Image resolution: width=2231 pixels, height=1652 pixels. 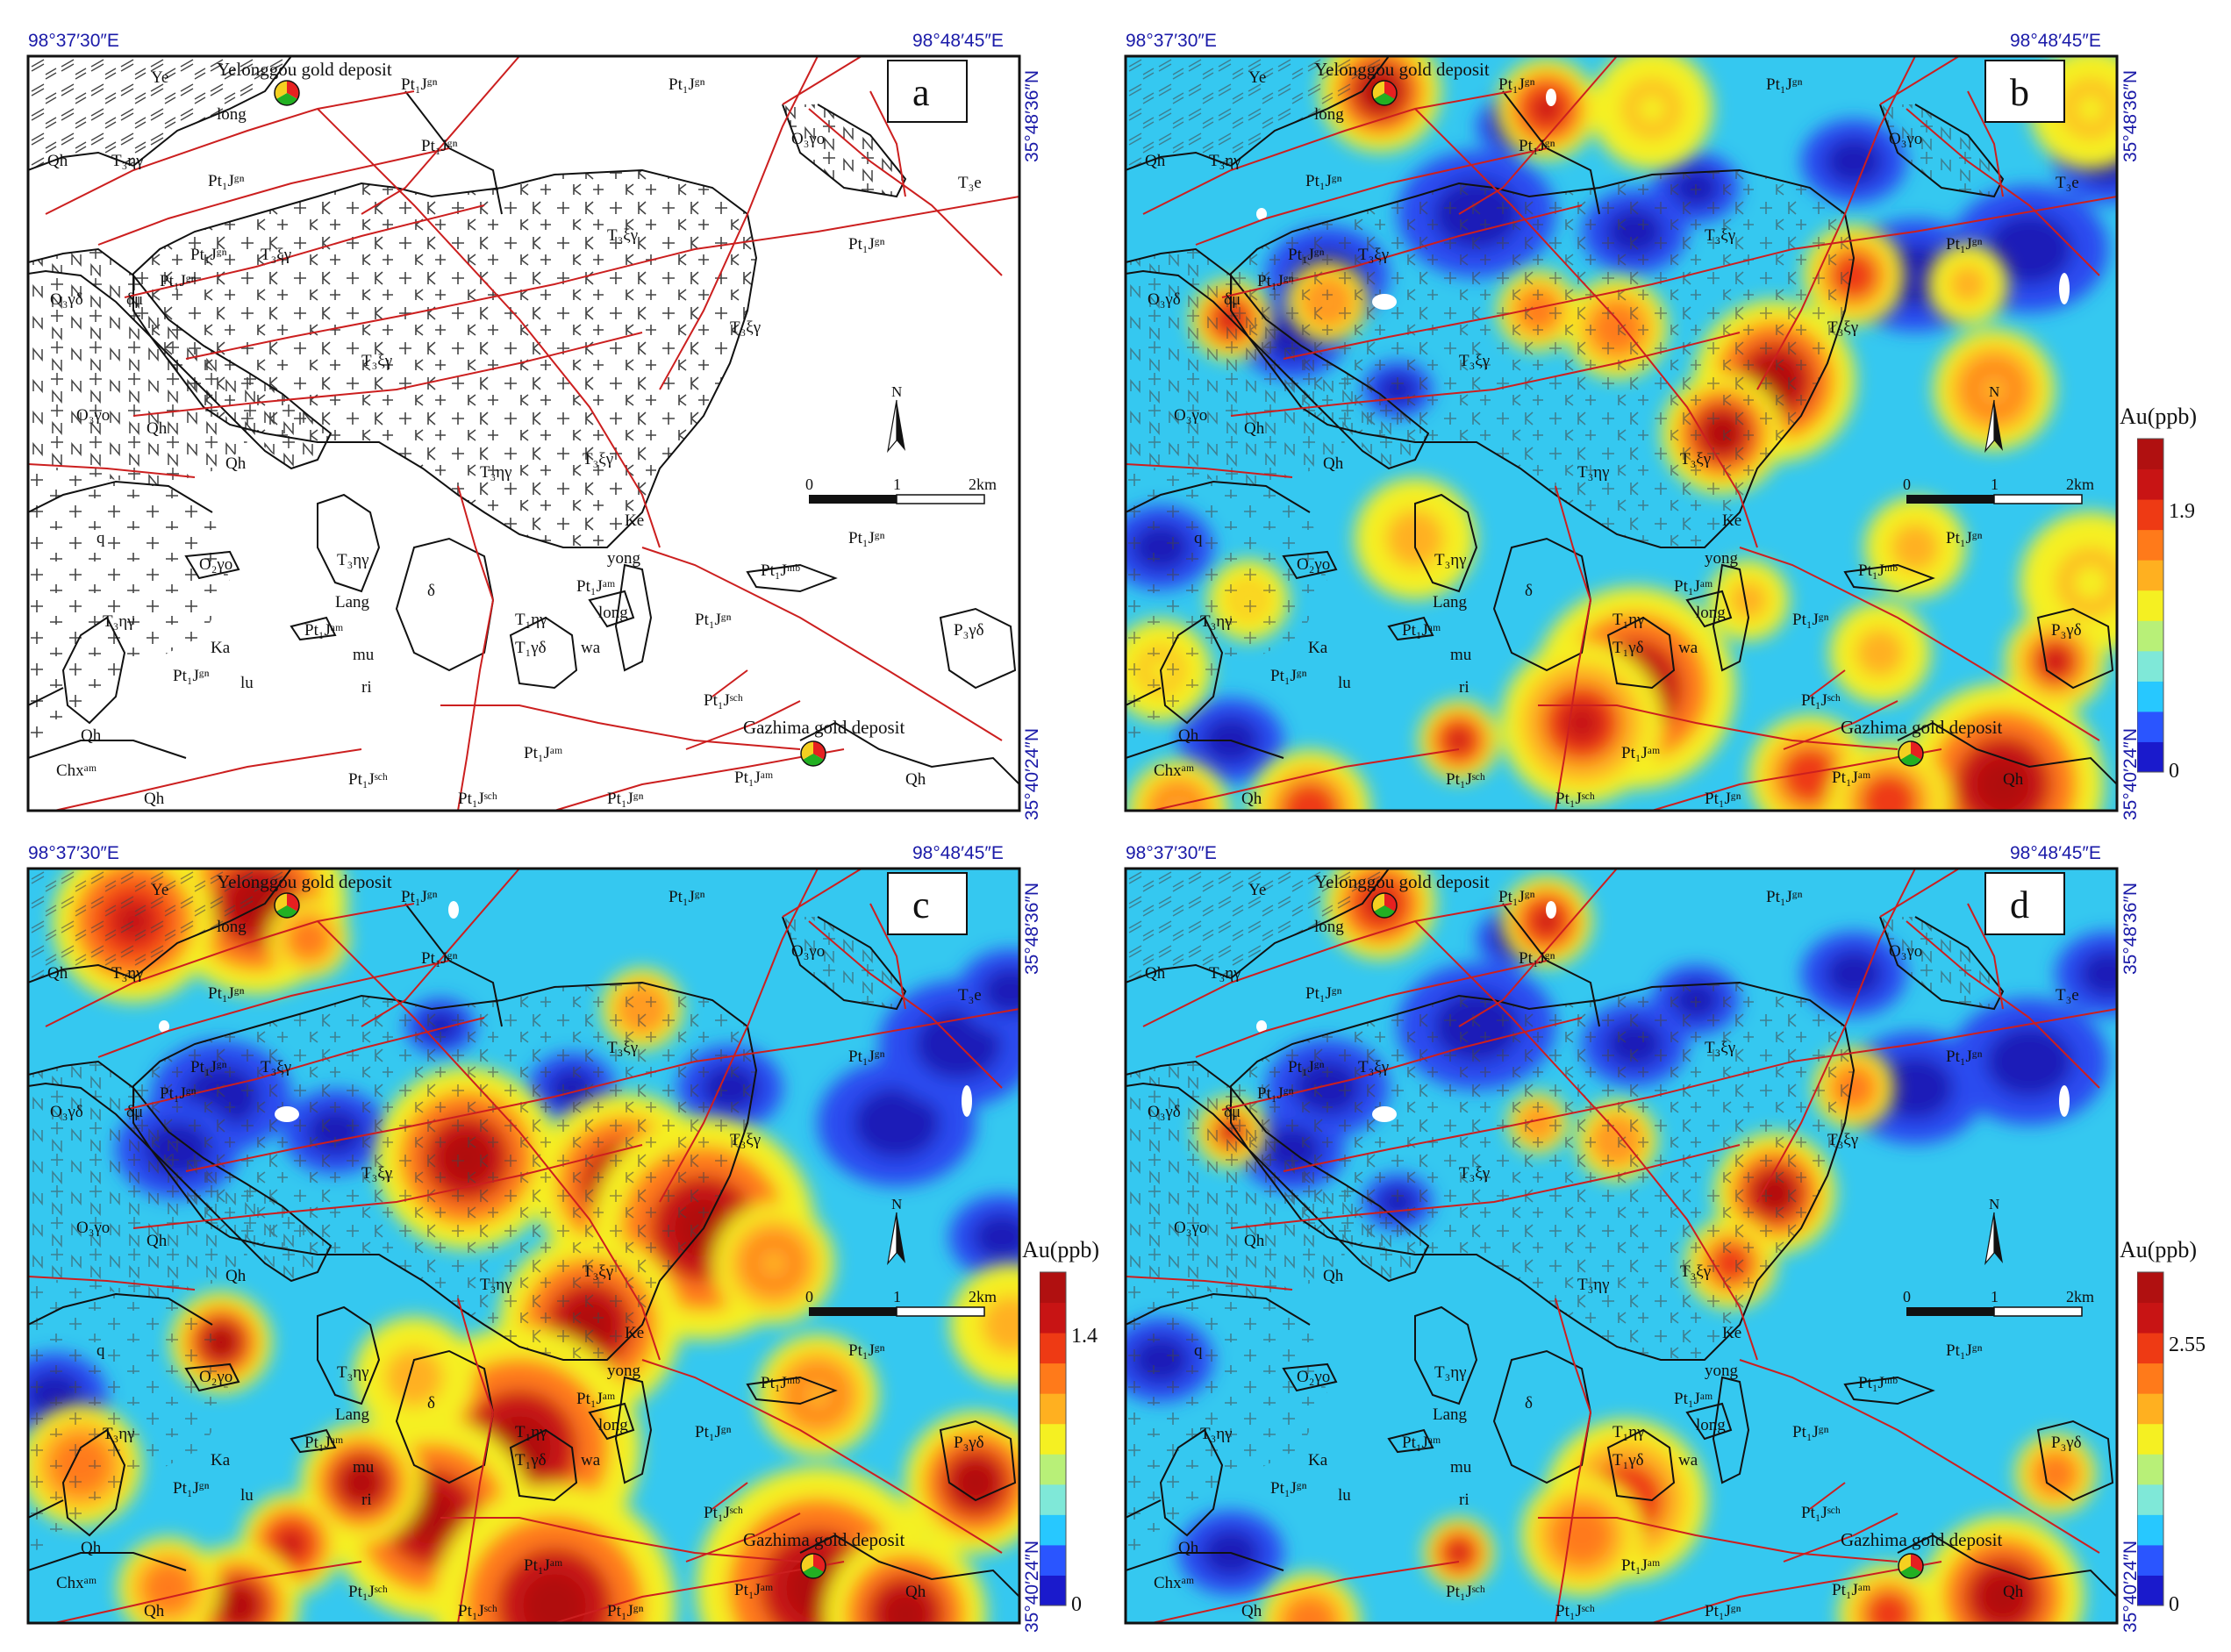 What do you see at coordinates (2130, 116) in the screenshot?
I see `coord-right-top-b: 35°48′36″N` at bounding box center [2130, 116].